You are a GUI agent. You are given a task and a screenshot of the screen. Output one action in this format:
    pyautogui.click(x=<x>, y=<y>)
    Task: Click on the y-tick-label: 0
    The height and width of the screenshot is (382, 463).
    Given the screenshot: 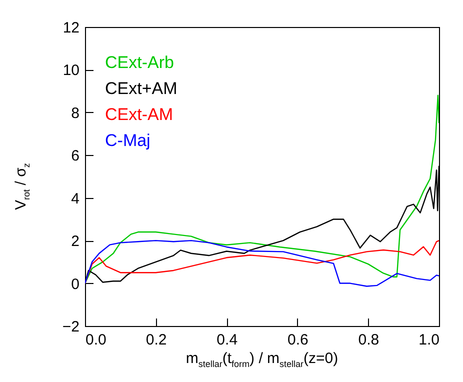 What is the action you would take?
    pyautogui.click(x=75, y=284)
    